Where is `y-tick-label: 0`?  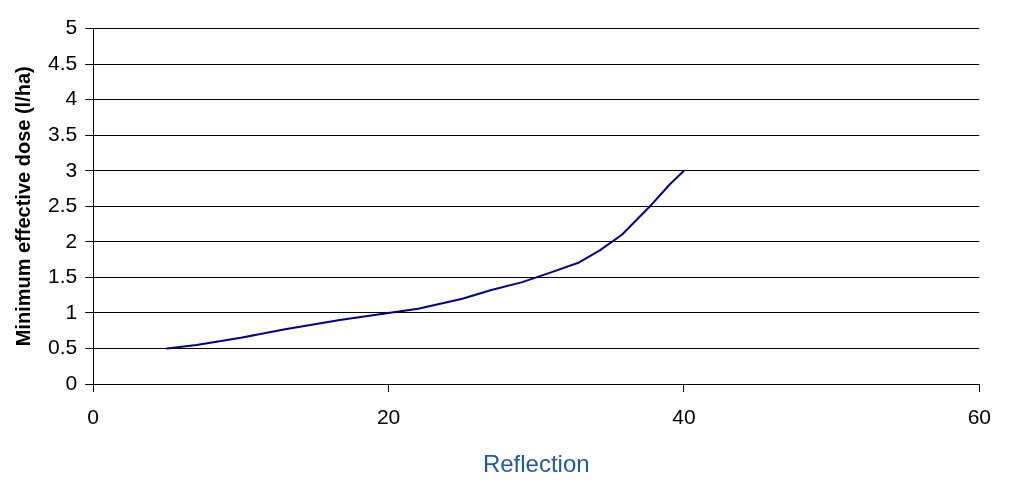
y-tick-label: 0 is located at coordinates (71, 382).